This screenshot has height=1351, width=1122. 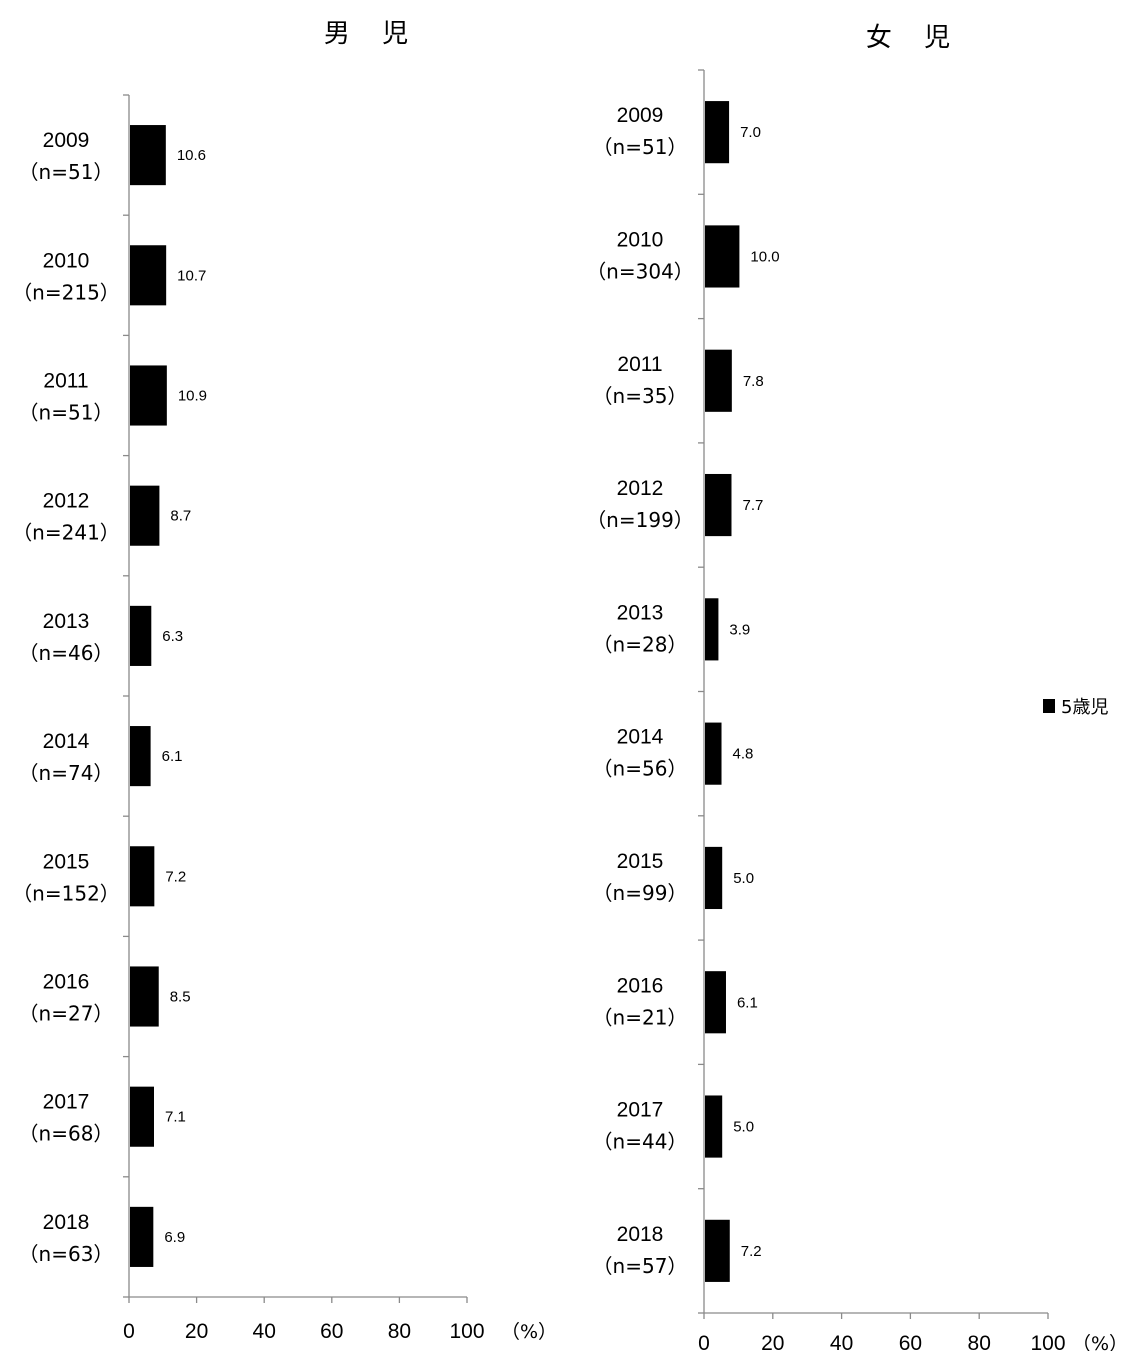 I want to click on category-label-n: （n=57）, so click(x=640, y=1266).